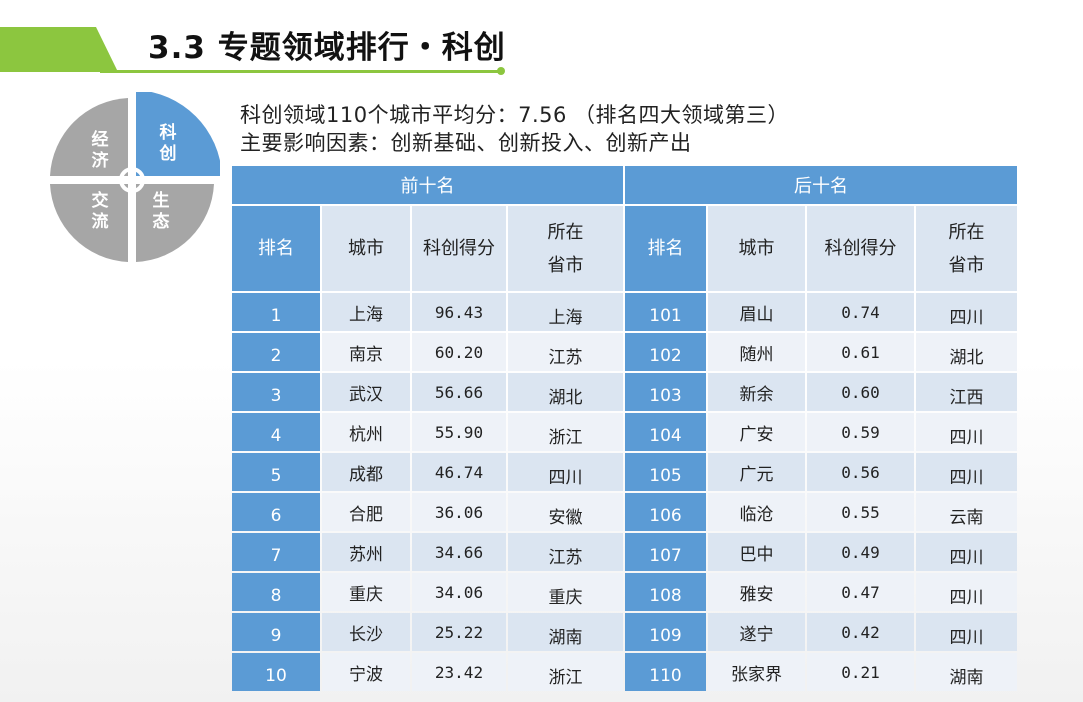 This screenshot has height=702, width=1083. Describe the element at coordinates (624, 312) in the screenshot. I see `table-row: 1 上海 96.43 上海 101 眉山 0.74 四川` at that location.